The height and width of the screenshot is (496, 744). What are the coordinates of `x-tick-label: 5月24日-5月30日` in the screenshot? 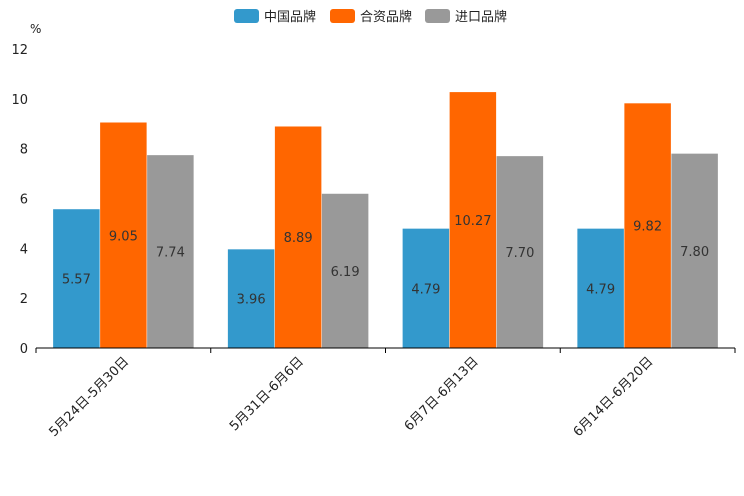 It's located at (89, 397).